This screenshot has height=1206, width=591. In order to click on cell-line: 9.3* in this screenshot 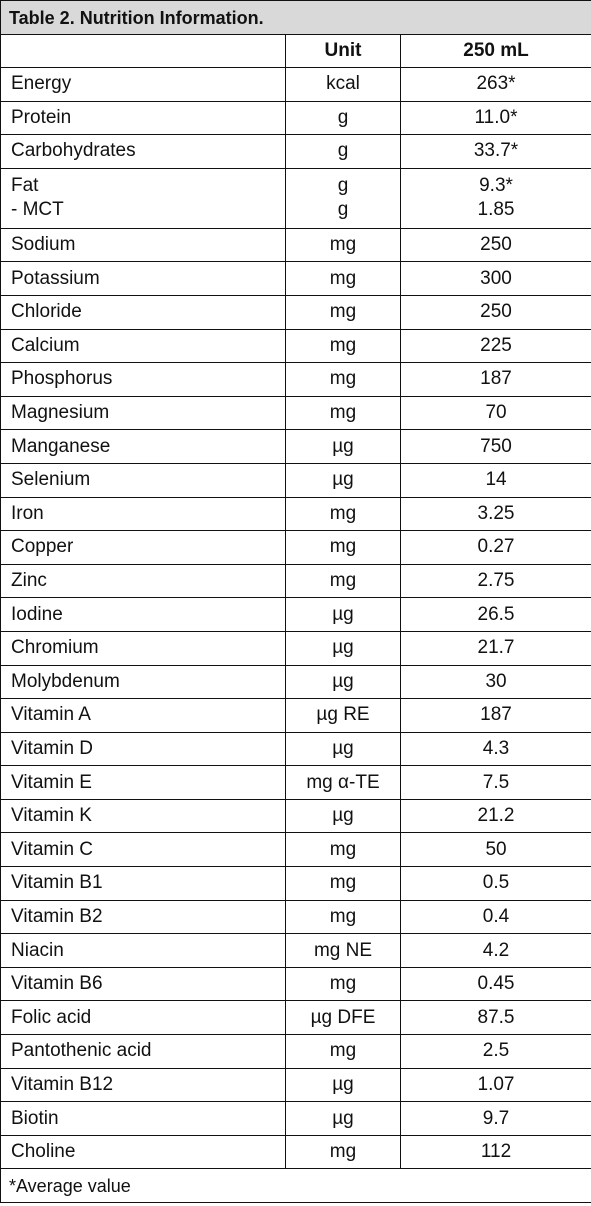, I will do `click(496, 186)`.